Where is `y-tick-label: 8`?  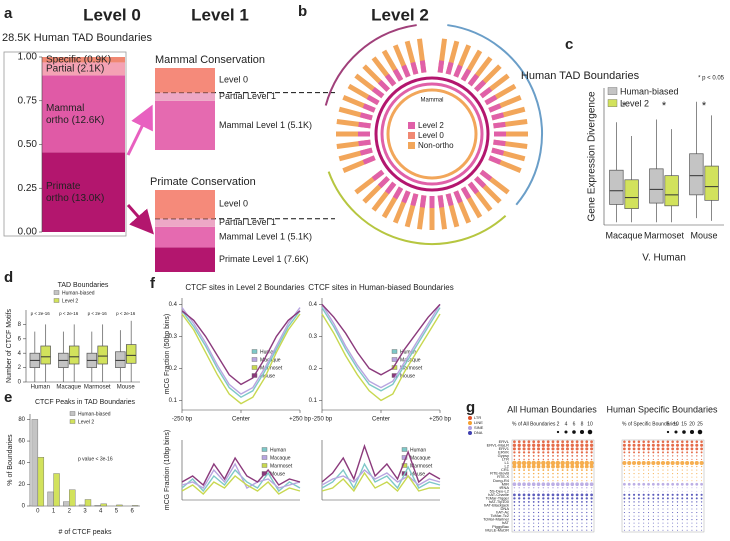 y-tick-label: 8 is located at coordinates (20, 325).